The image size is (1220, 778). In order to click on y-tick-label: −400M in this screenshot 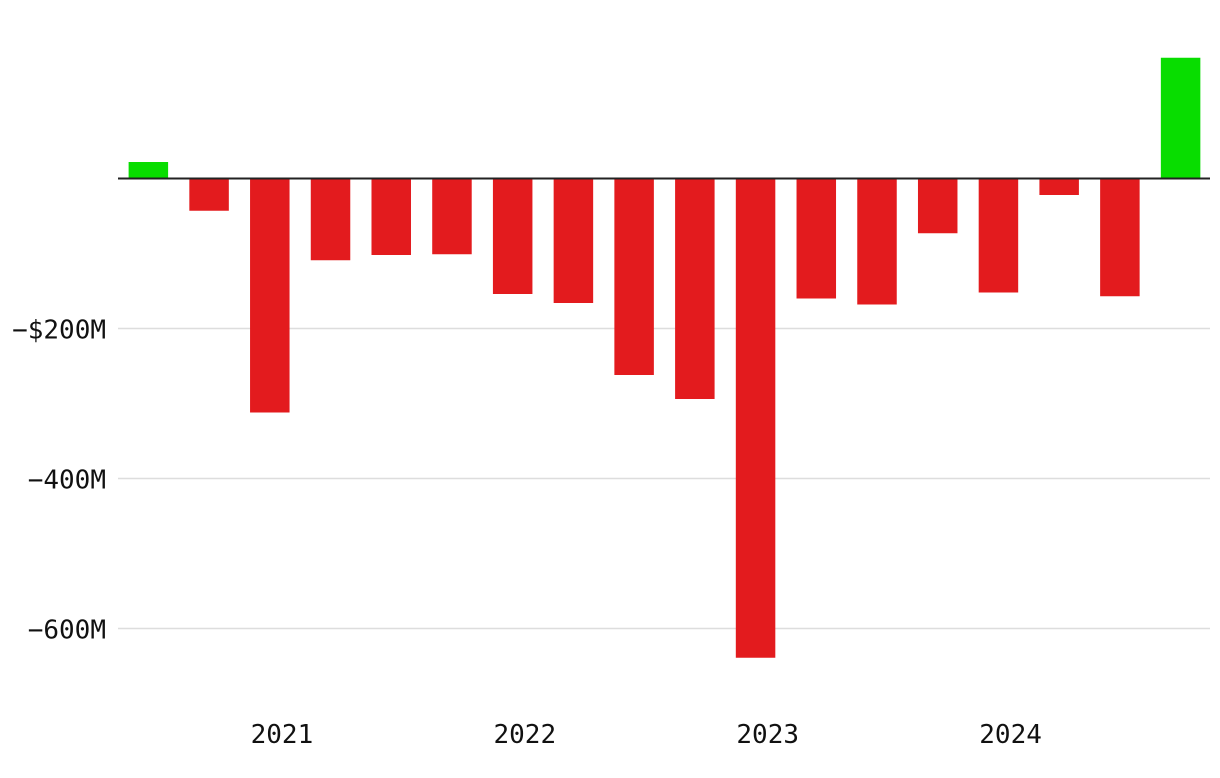, I will do `click(67, 481)`.